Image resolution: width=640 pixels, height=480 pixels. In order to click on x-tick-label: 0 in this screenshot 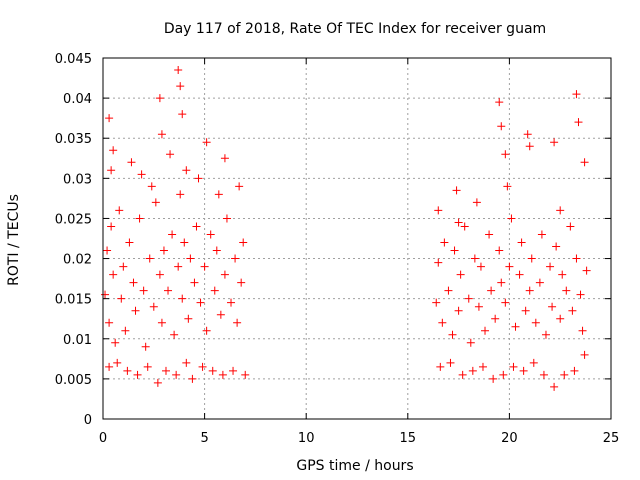, I will do `click(103, 438)`.